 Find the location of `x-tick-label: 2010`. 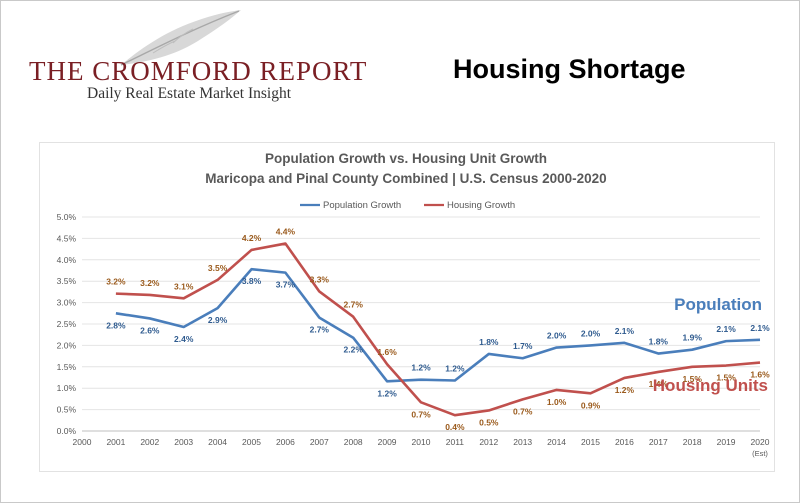

x-tick-label: 2010 is located at coordinates (421, 442).